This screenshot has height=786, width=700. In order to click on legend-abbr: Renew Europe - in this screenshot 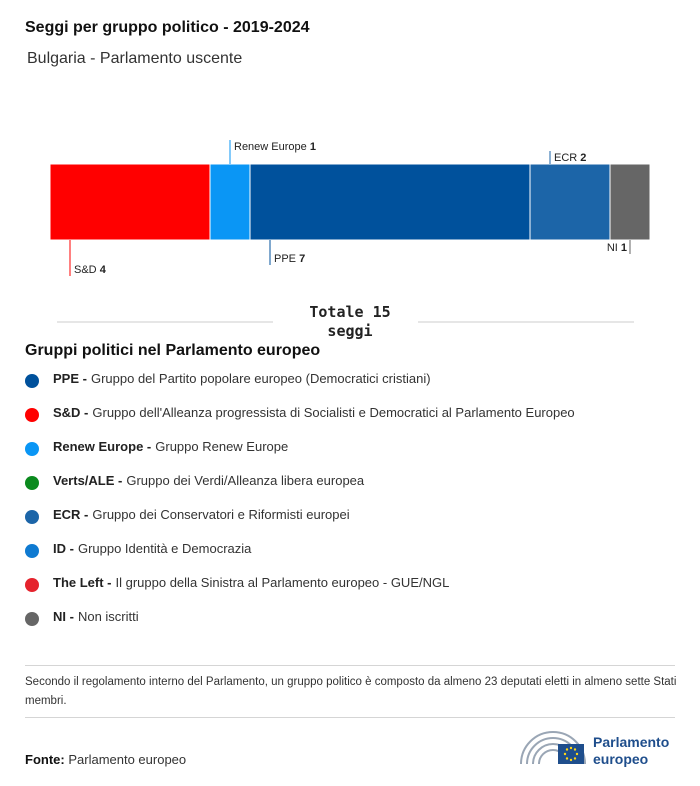, I will do `click(102, 446)`.